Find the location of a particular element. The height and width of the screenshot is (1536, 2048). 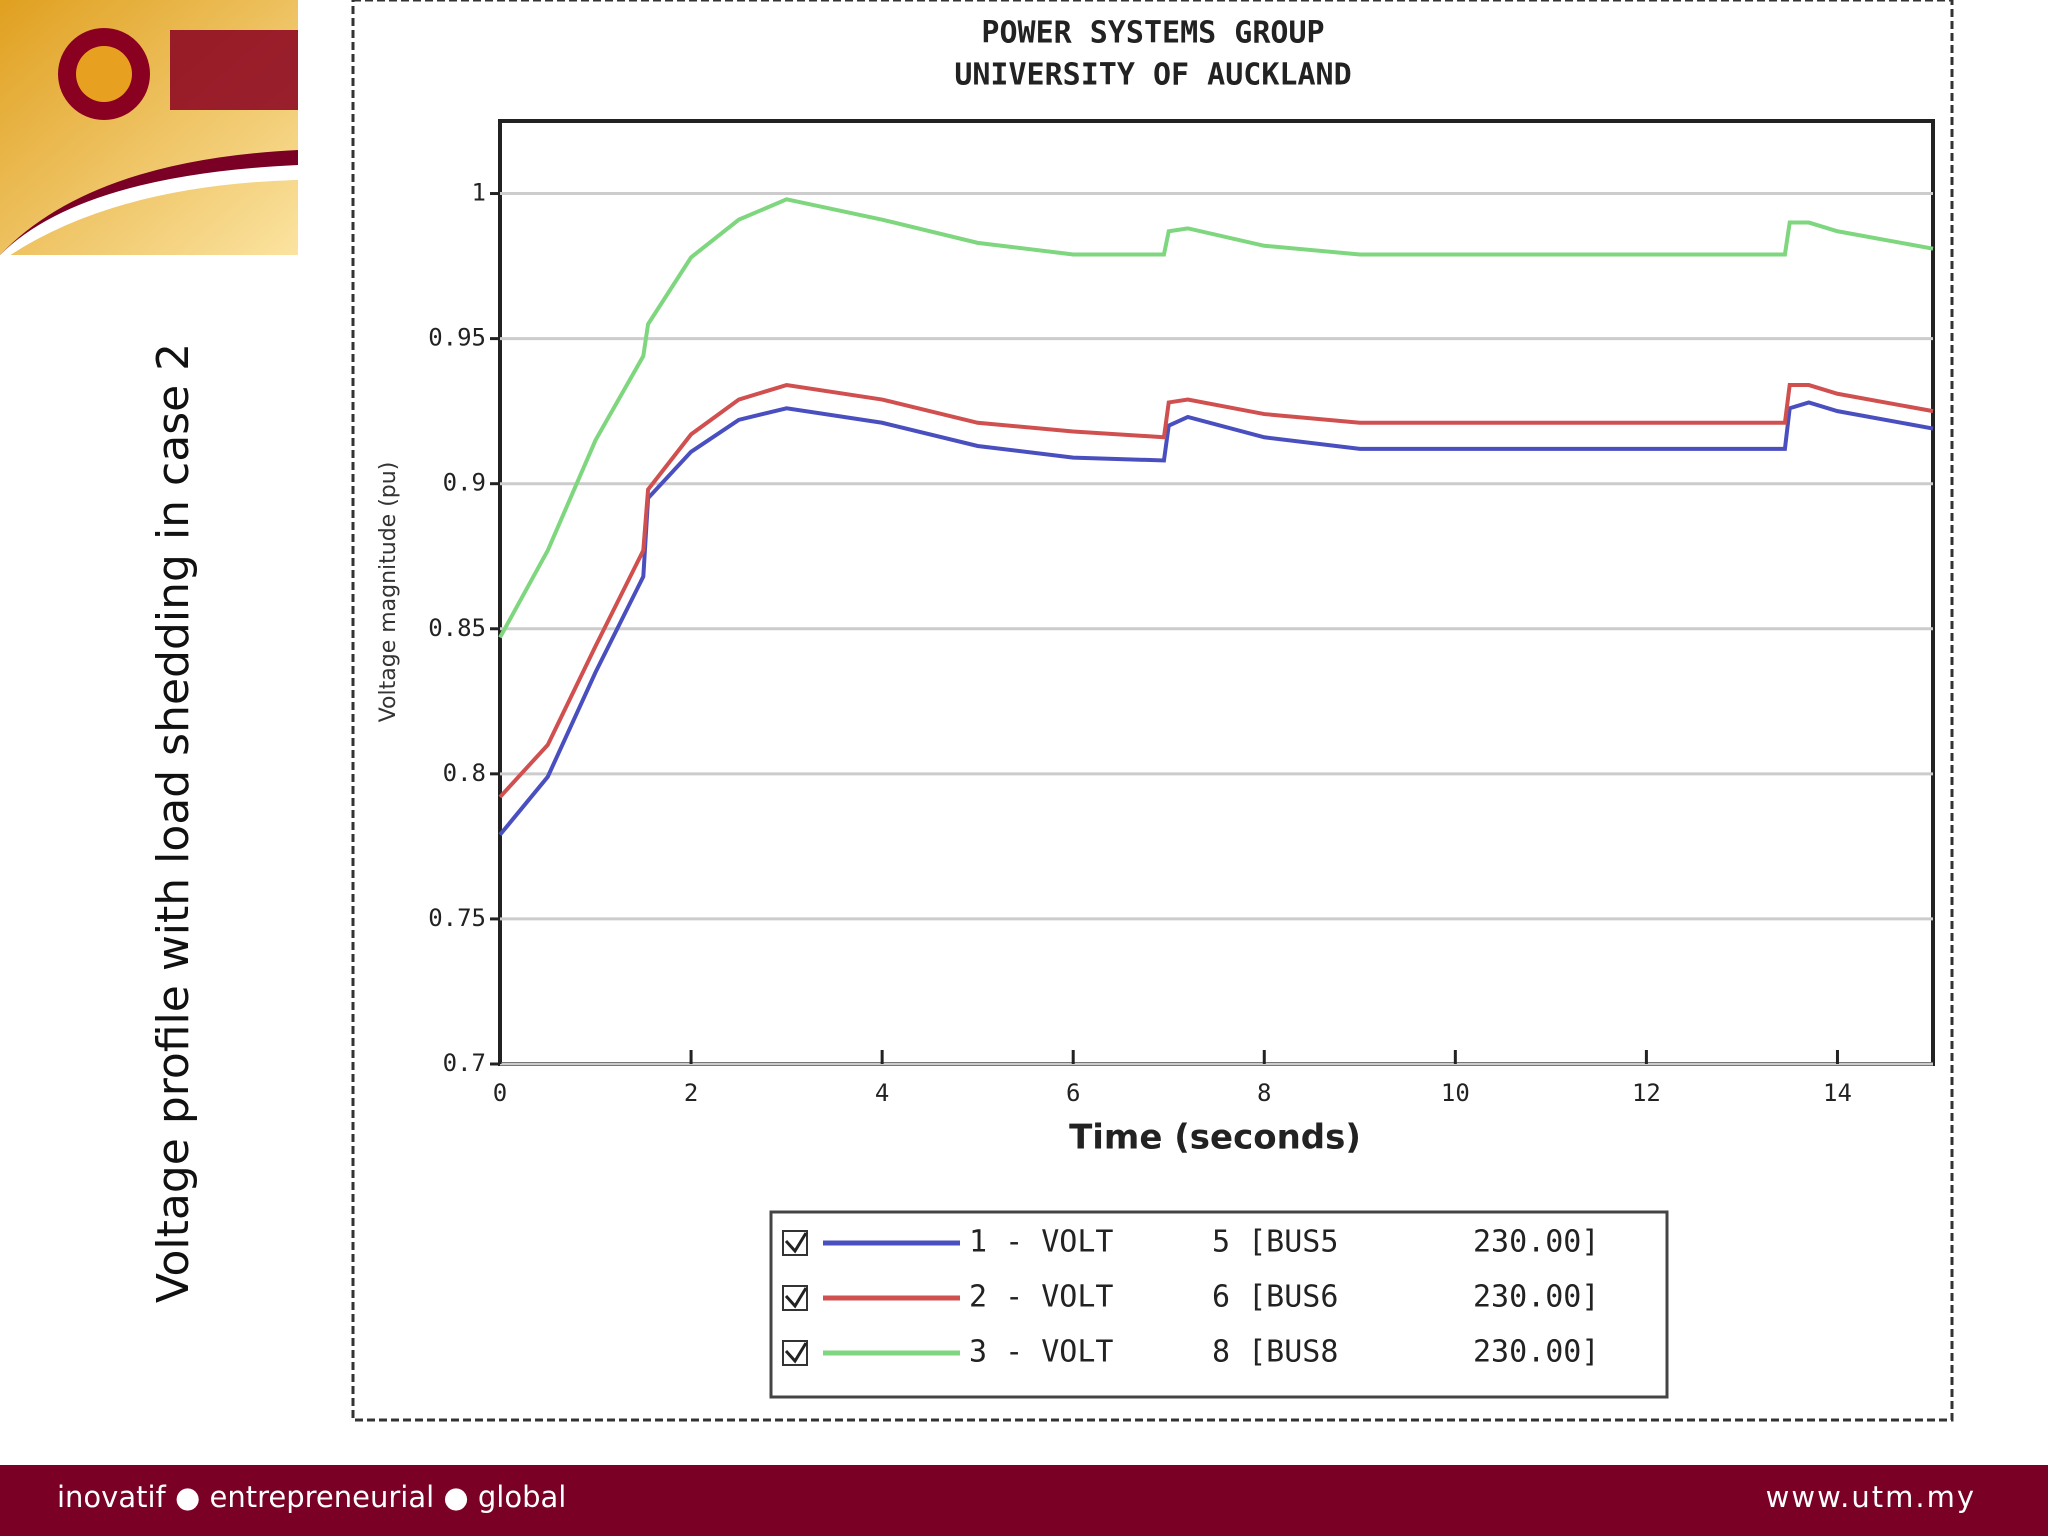

x-tick-label: 2 is located at coordinates (691, 1093).